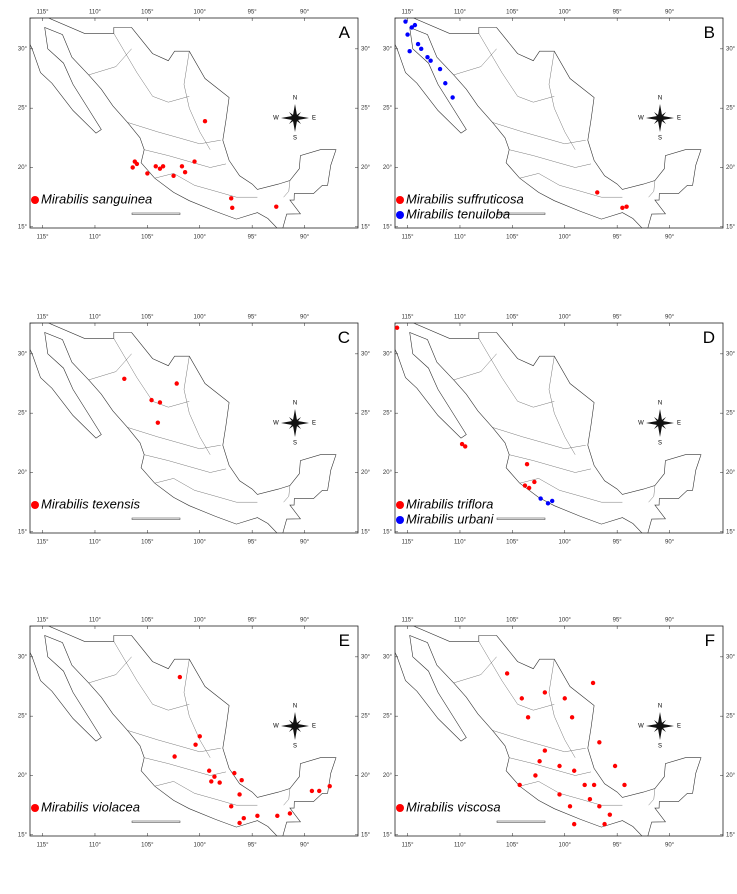 This screenshot has width=737, height=894. What do you see at coordinates (90, 503) in the screenshot?
I see `legend-label: Mirabilis texensis` at bounding box center [90, 503].